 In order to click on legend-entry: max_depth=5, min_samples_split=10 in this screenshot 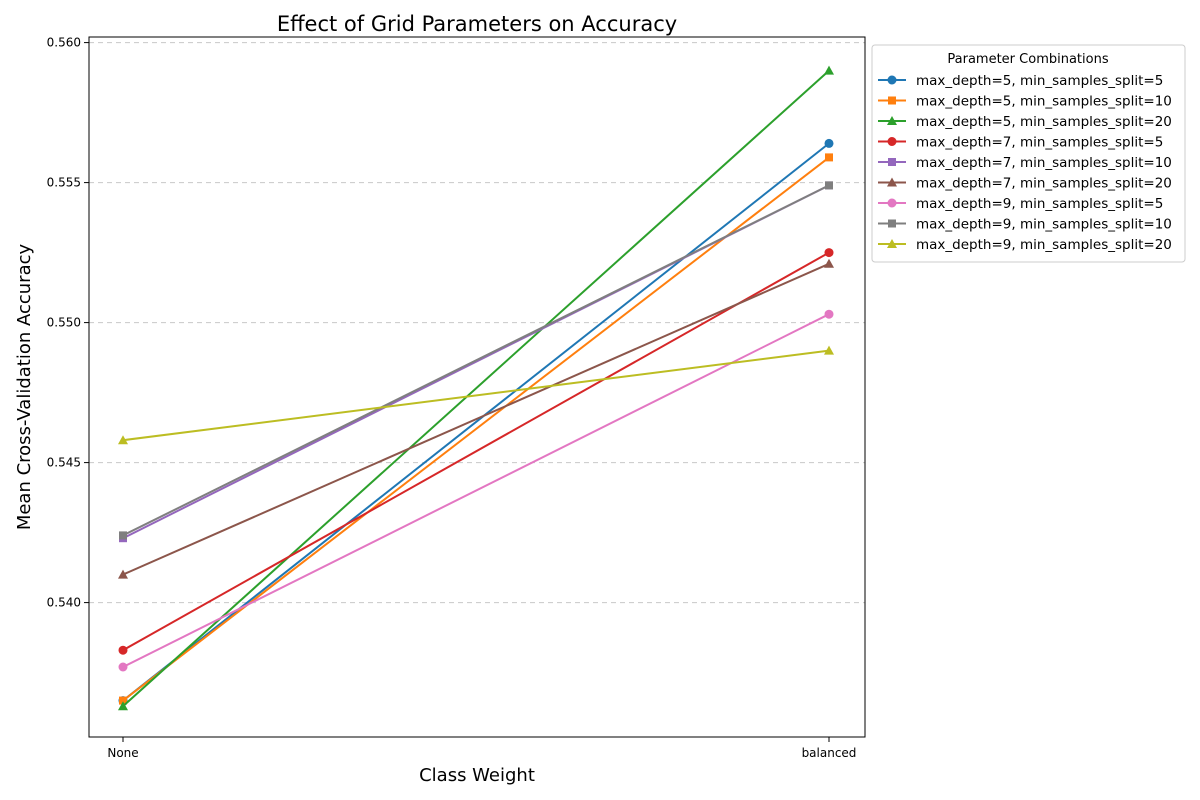, I will do `click(1025, 102)`.